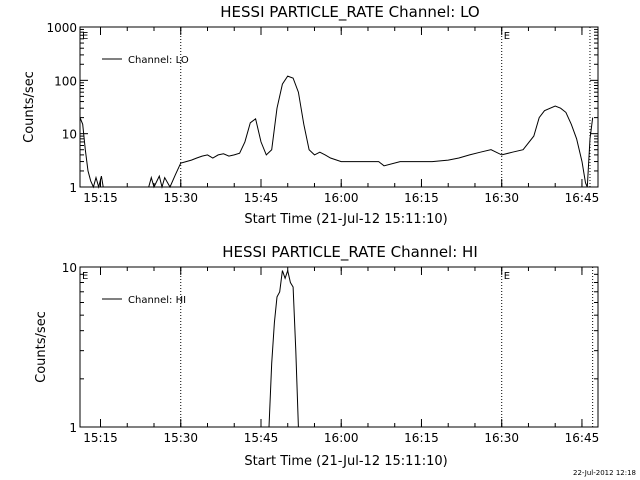  I want to click on legend-label: Channel: LO, so click(158, 60).